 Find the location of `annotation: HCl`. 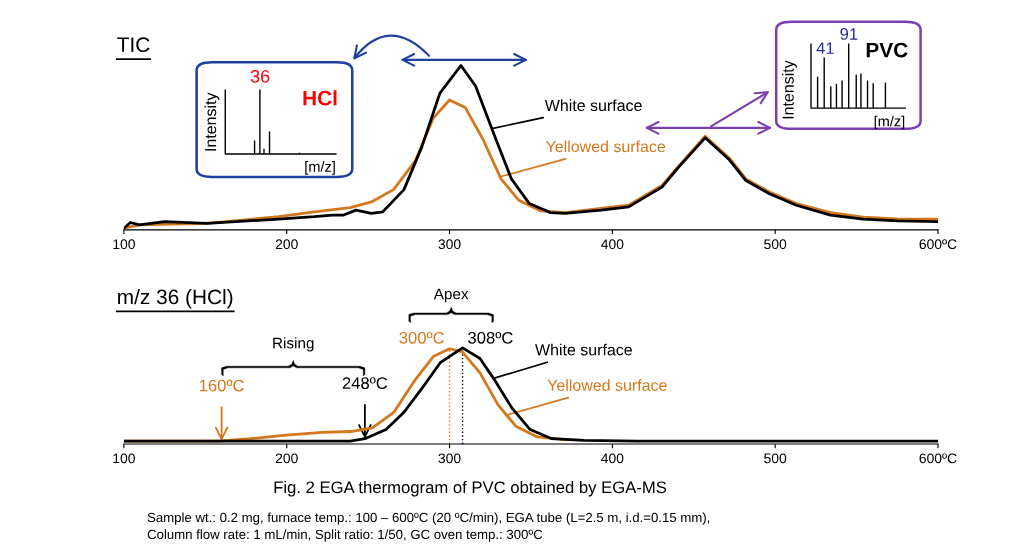

annotation: HCl is located at coordinates (320, 98).